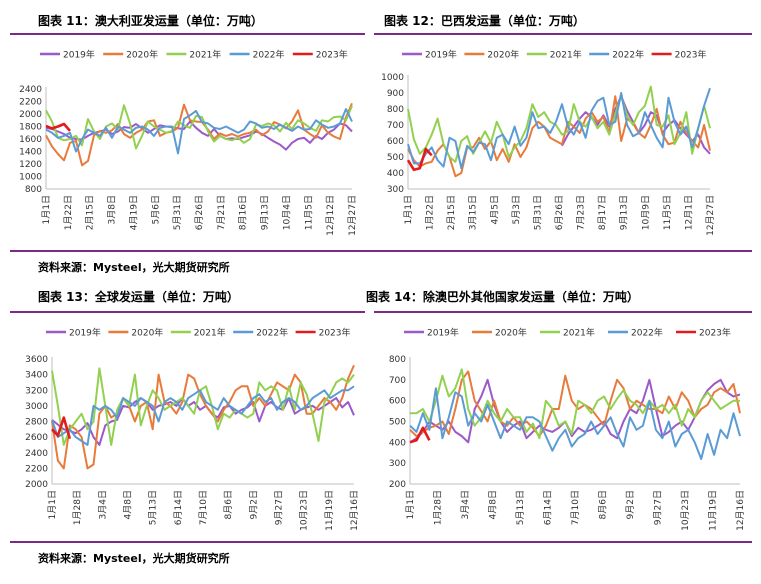 Image resolution: width=761 pixels, height=584 pixels. What do you see at coordinates (130, 55) in the screenshot?
I see `chart-11-legend-2020: 2020年` at bounding box center [130, 55].